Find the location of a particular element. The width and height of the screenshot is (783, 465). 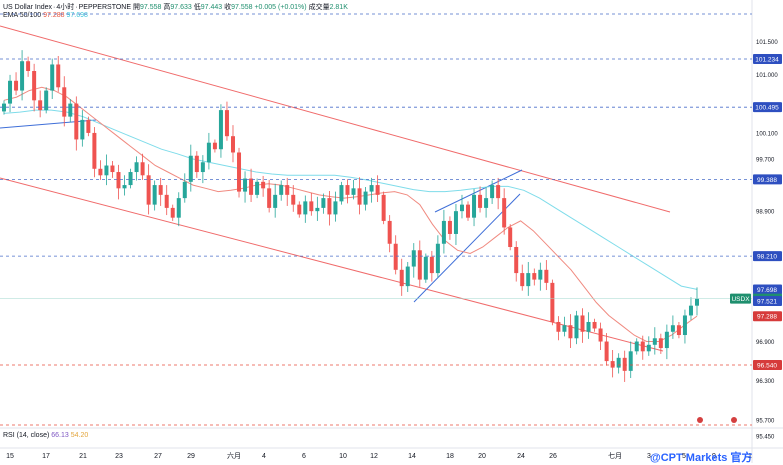

time-tick-label: 15 is located at coordinates (10, 456).